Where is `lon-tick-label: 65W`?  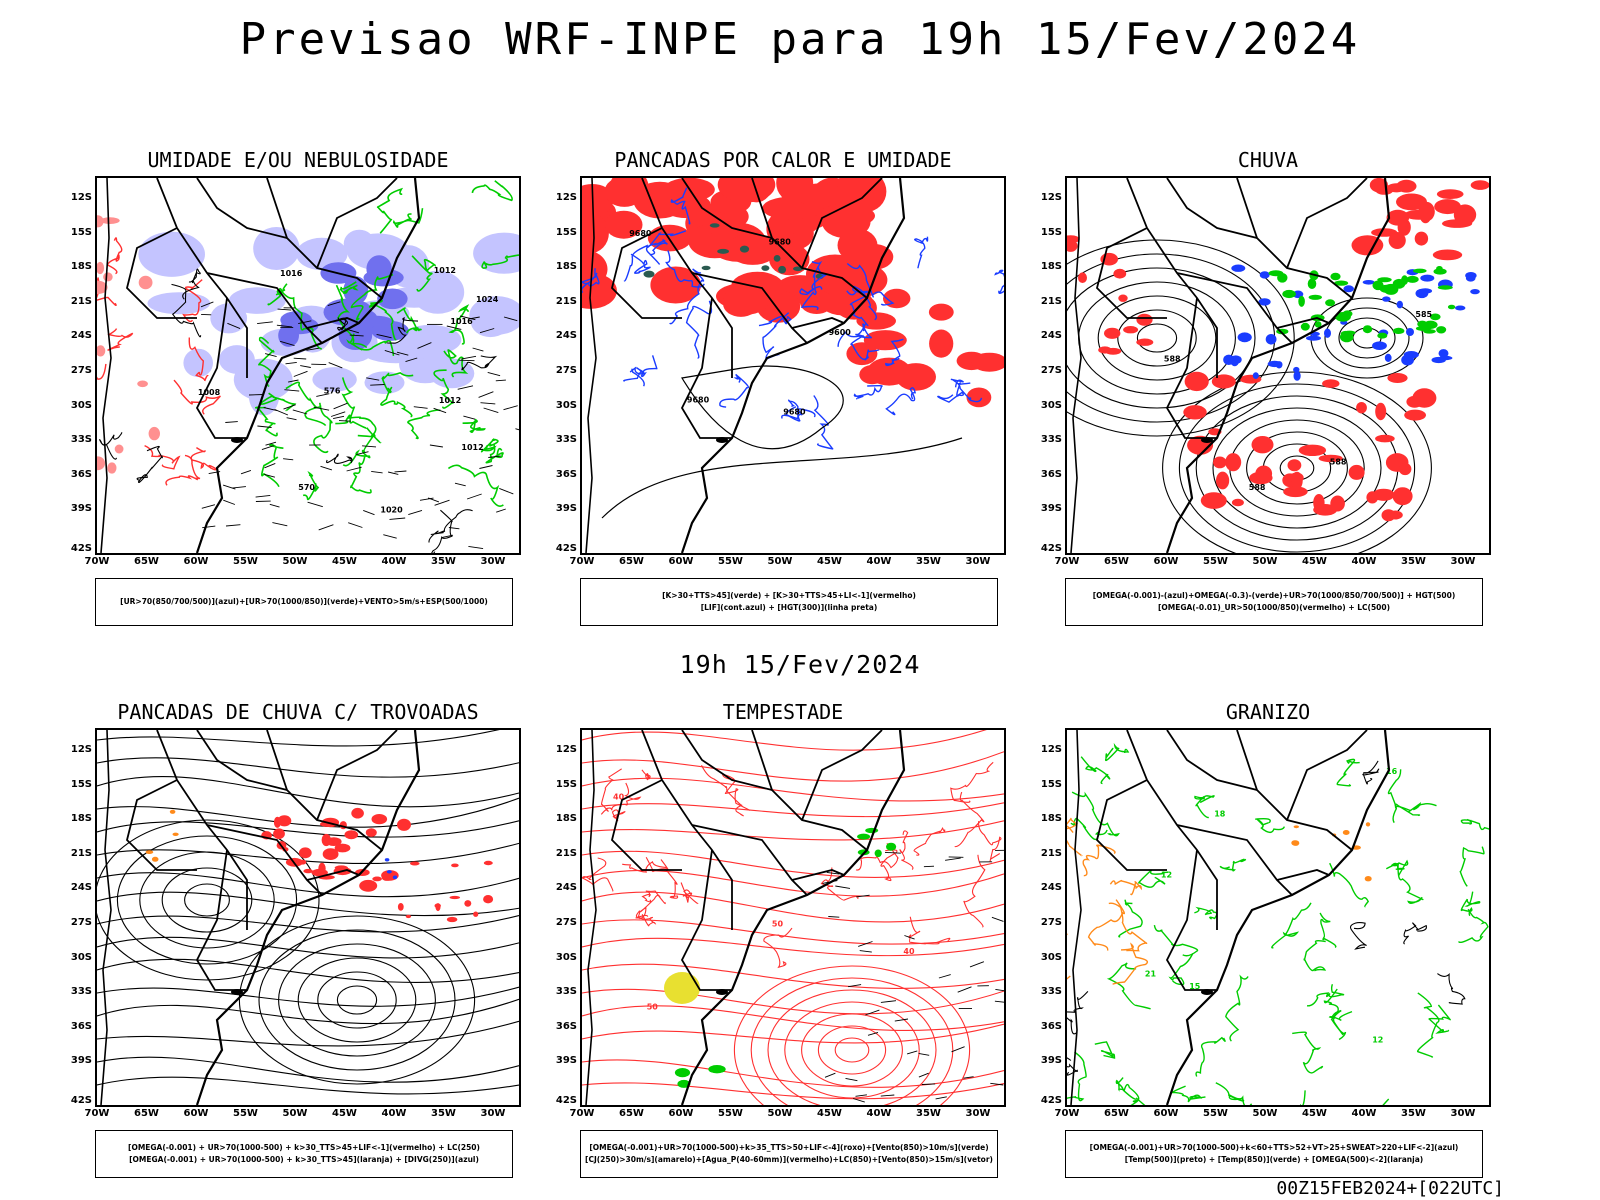 lon-tick-label: 65W is located at coordinates (631, 561).